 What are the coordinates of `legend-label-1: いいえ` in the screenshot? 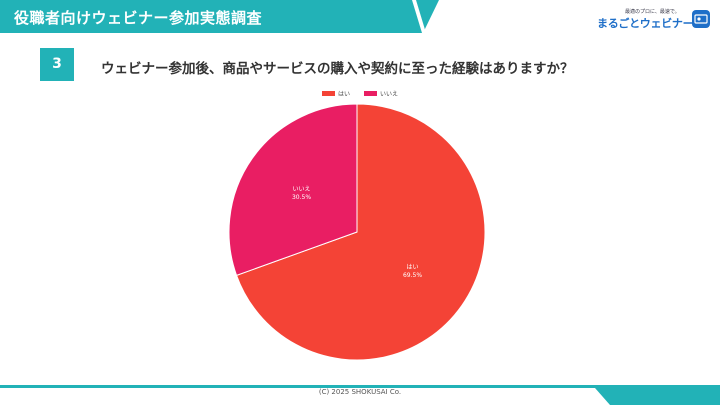 It's located at (389, 94).